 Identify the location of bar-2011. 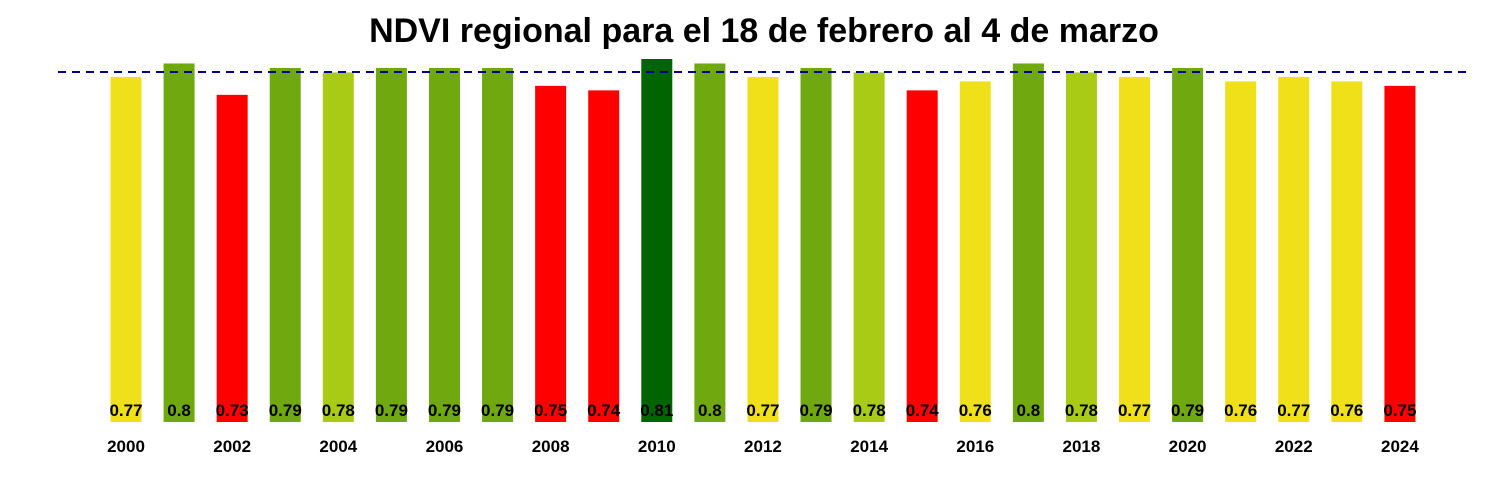
(710, 242).